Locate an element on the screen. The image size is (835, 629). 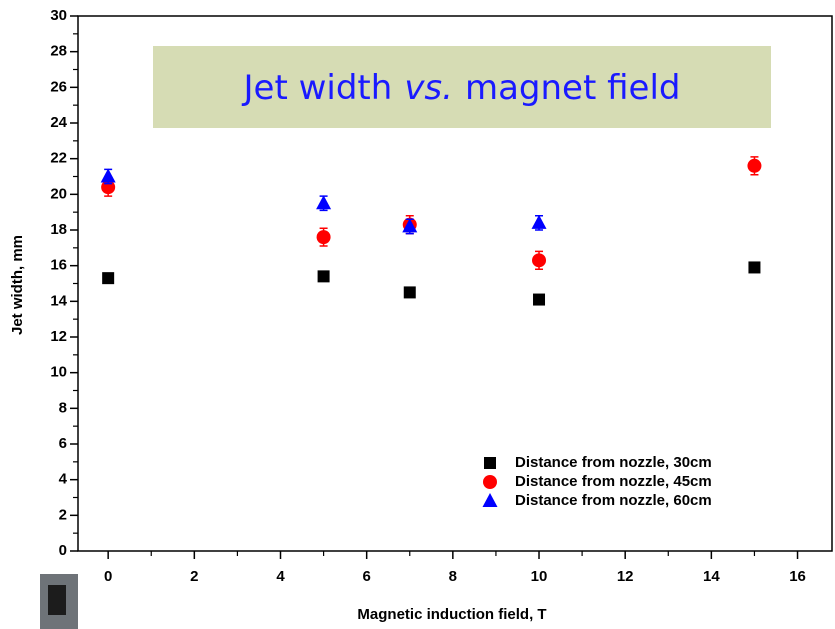
y-tick-label: 18 is located at coordinates (58, 229).